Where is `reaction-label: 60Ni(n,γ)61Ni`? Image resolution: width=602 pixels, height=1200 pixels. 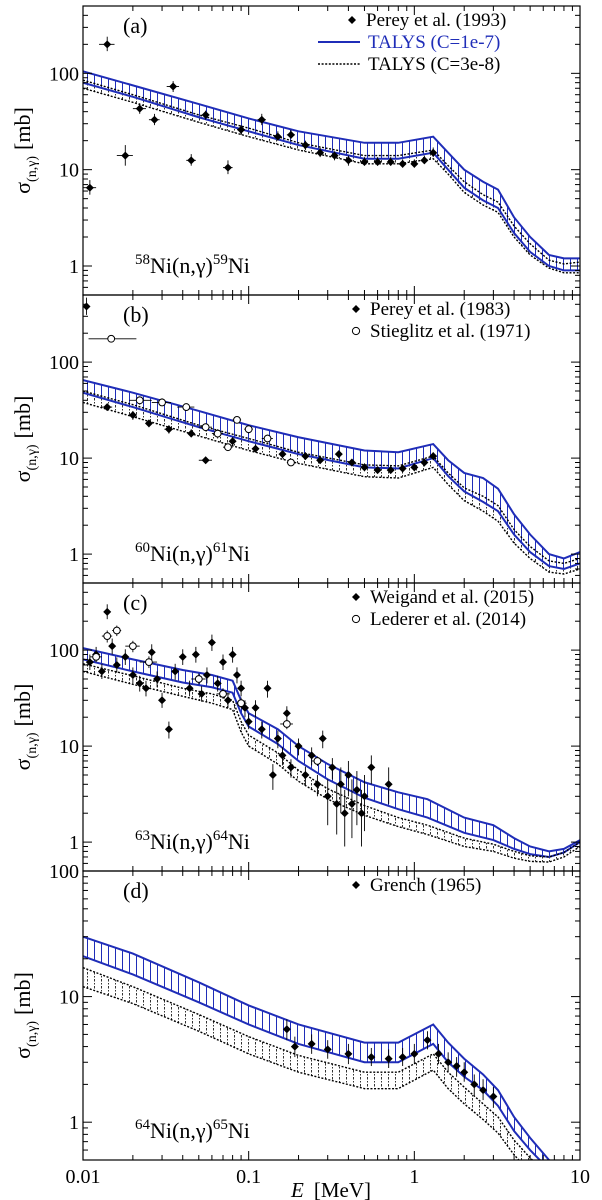
reaction-label: 60Ni(n,γ)61Ni is located at coordinates (192, 553).